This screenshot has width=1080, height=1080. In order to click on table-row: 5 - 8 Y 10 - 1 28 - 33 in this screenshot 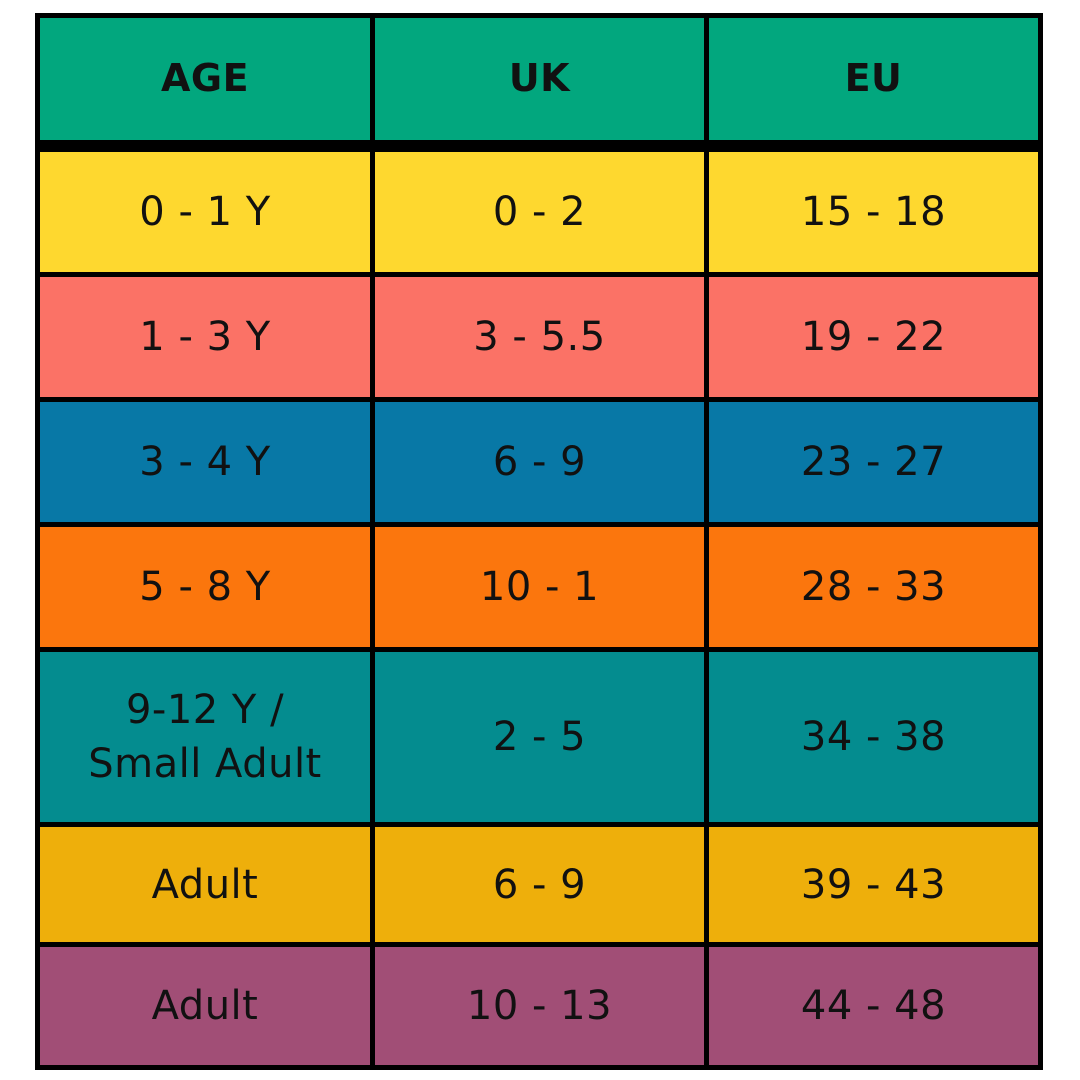, I will do `click(539, 587)`.